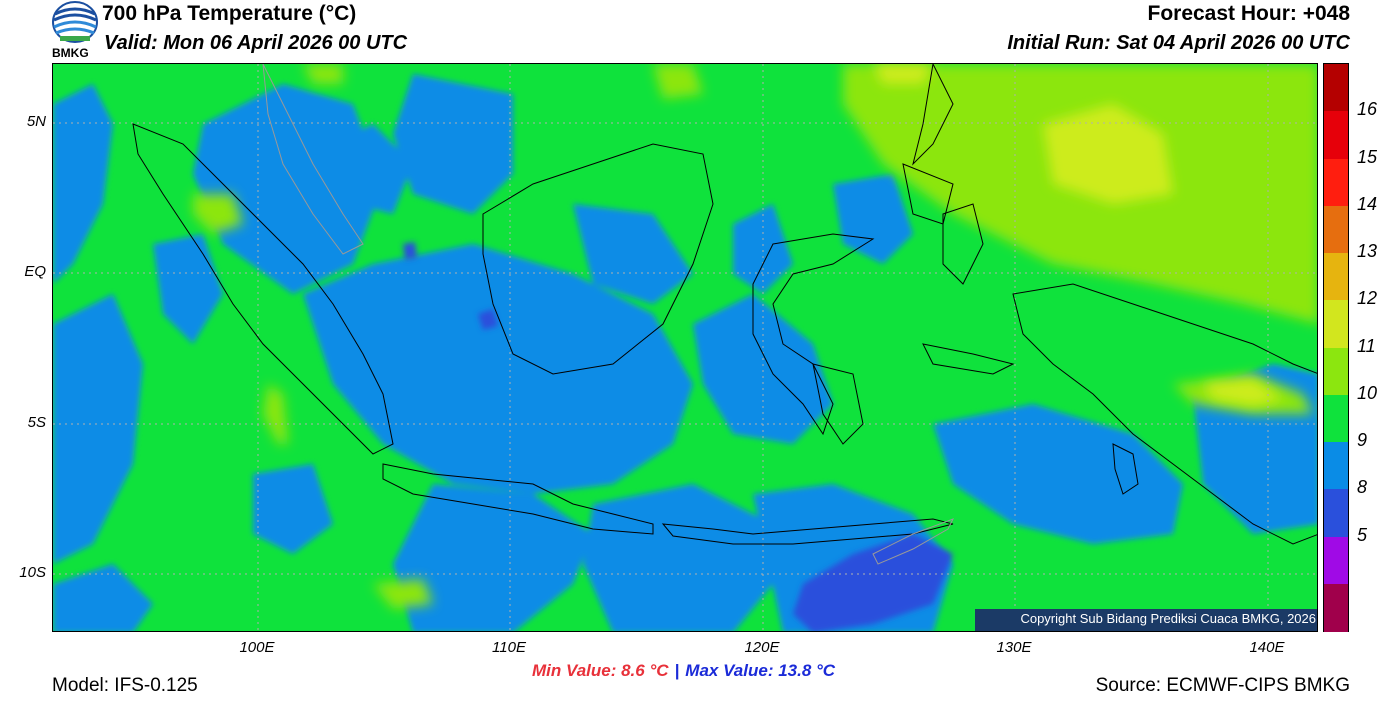  Describe the element at coordinates (760, 670) in the screenshot. I see `max-value: Max Value: 13.8 °C` at that location.